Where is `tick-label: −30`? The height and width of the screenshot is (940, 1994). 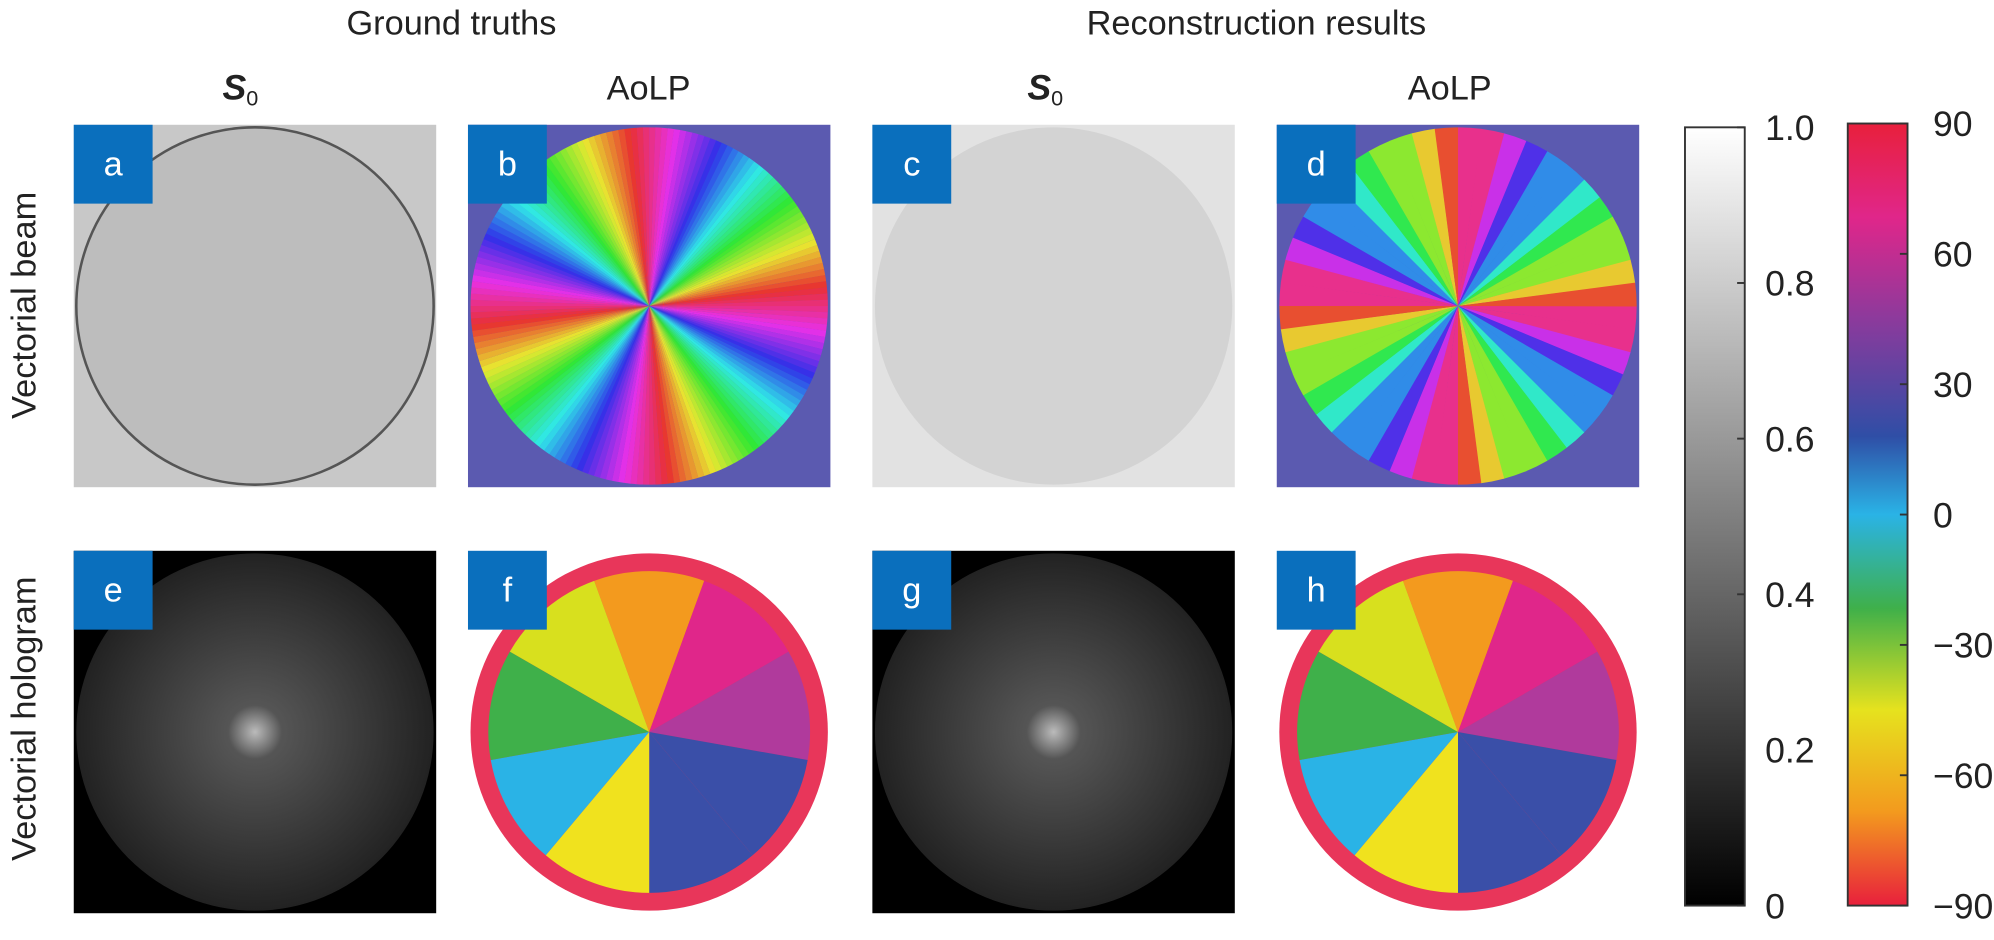
tick-label: −30 is located at coordinates (1963, 646).